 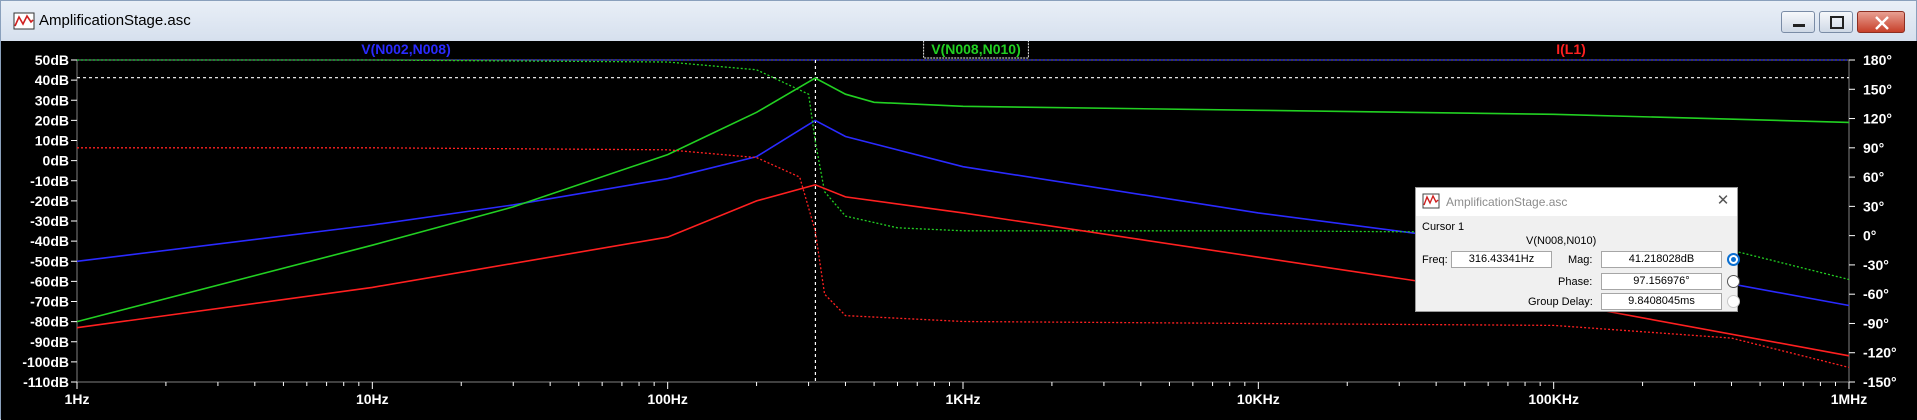 What do you see at coordinates (49, 181) in the screenshot?
I see `left-tick-label: -10dB` at bounding box center [49, 181].